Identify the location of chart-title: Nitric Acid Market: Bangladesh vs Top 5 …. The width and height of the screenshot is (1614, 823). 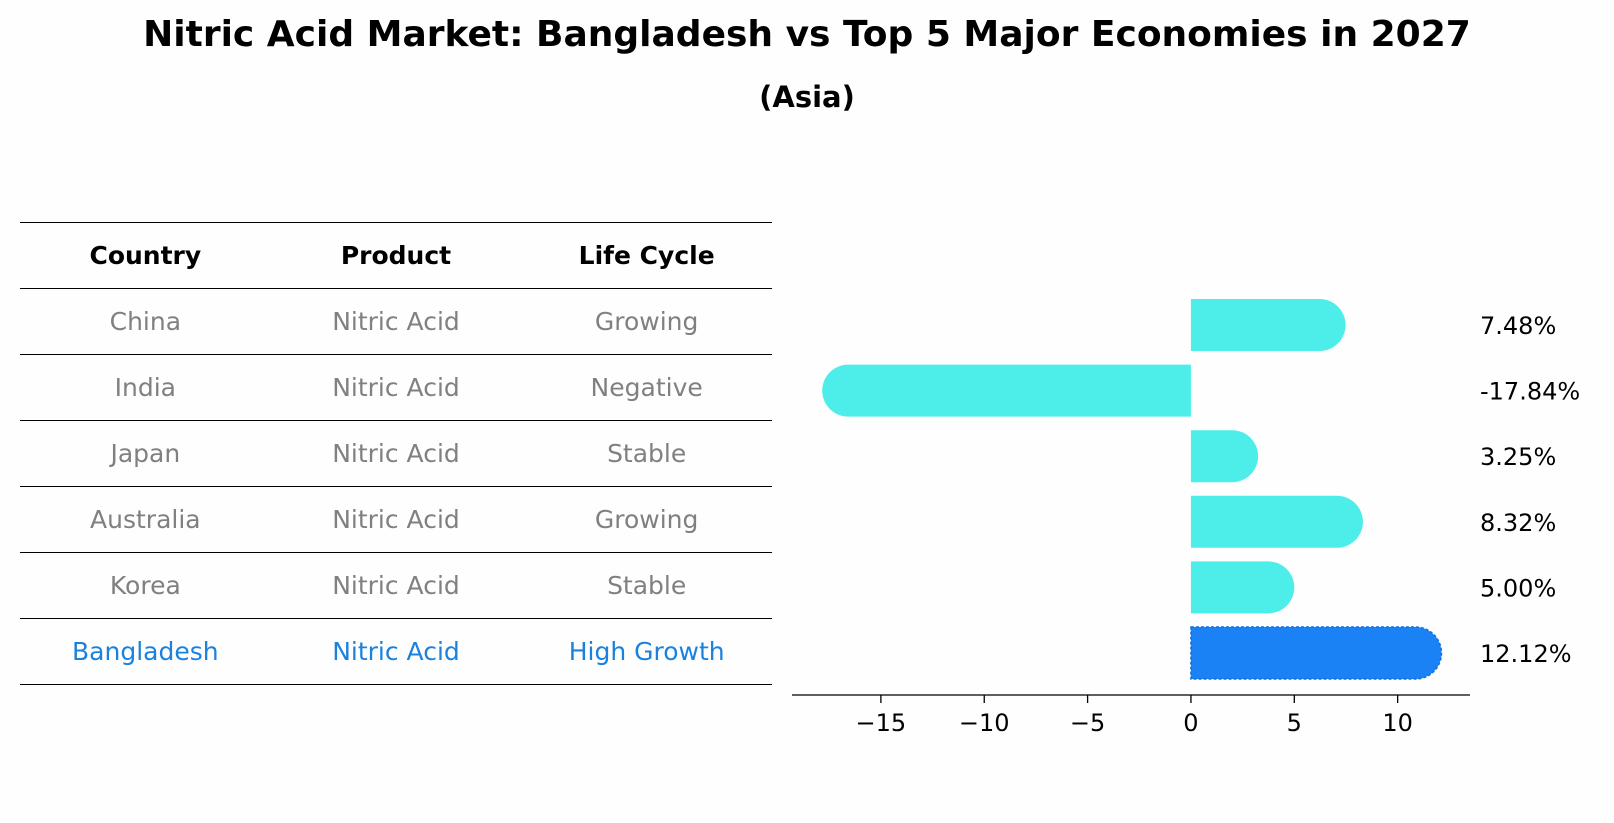
(807, 34).